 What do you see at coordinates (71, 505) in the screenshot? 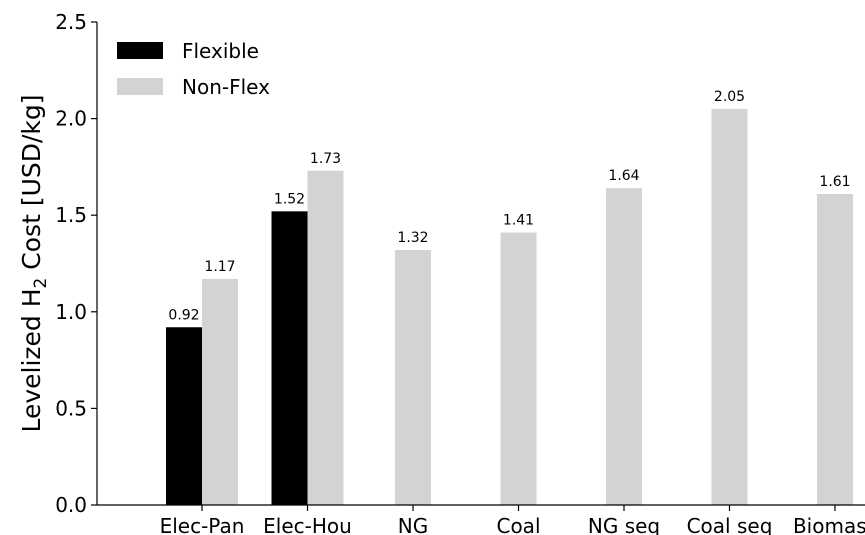
I see `y-tick-label: 0.0` at bounding box center [71, 505].